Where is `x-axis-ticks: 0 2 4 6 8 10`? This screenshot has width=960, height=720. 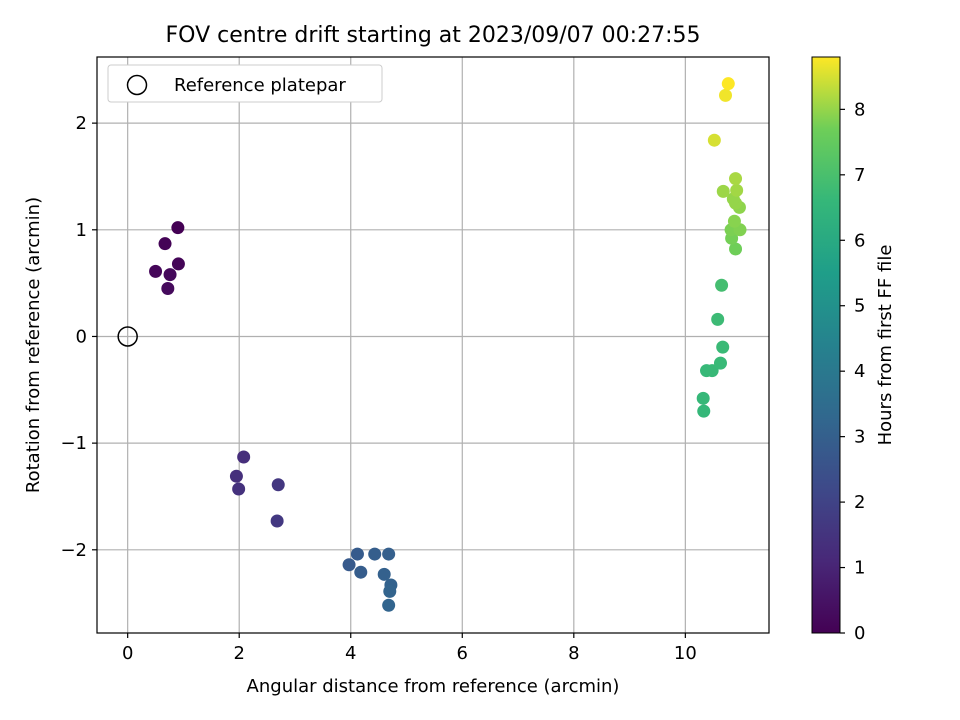
x-axis-ticks: 0 2 4 6 8 10 is located at coordinates (409, 648).